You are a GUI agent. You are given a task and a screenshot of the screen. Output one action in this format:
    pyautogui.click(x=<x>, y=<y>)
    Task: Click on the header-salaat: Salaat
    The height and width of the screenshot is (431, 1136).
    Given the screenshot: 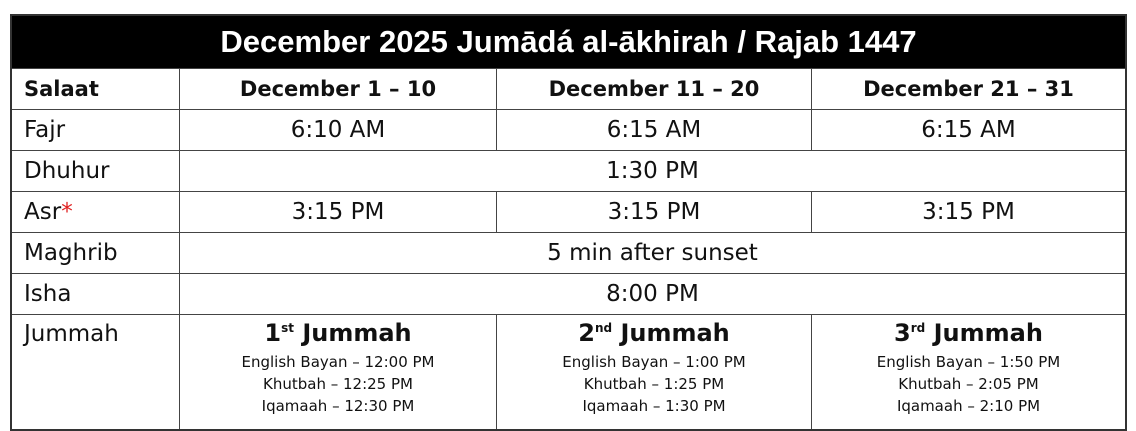 What is the action you would take?
    pyautogui.click(x=61, y=89)
    